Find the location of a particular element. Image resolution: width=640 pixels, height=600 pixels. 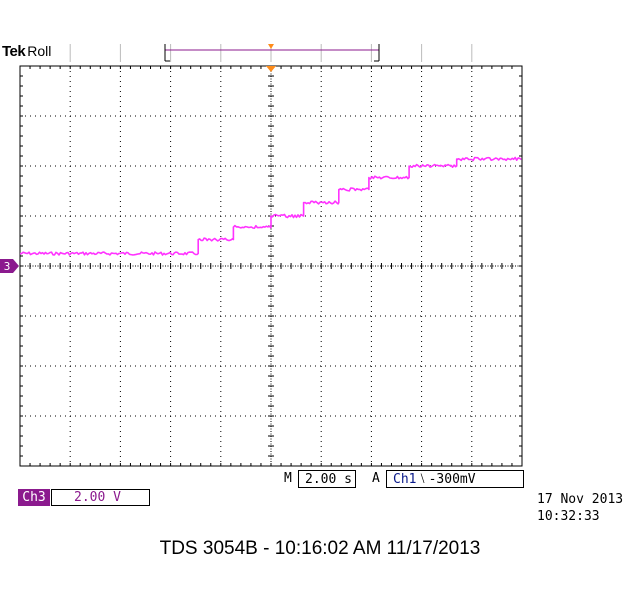

trigger-label: A is located at coordinates (376, 478).